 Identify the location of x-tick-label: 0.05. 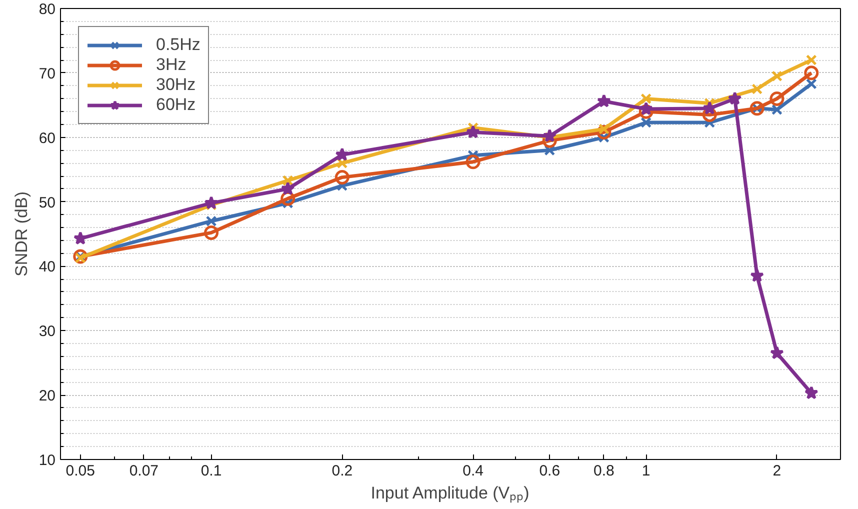
(80, 471).